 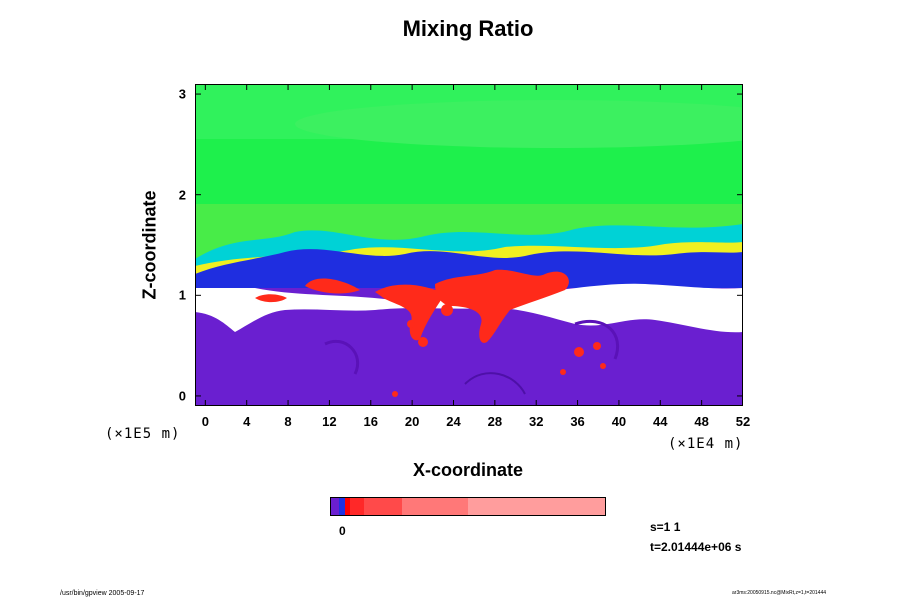 What do you see at coordinates (182, 295) in the screenshot?
I see `y-tick-label: 1` at bounding box center [182, 295].